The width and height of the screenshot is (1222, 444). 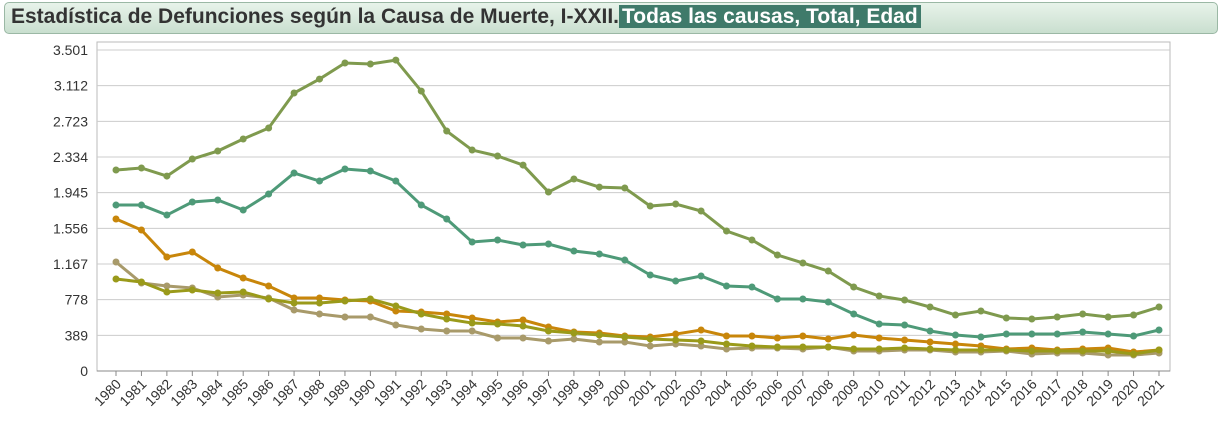 What do you see at coordinates (437, 392) in the screenshot?
I see `x-tick-label: 1993` at bounding box center [437, 392].